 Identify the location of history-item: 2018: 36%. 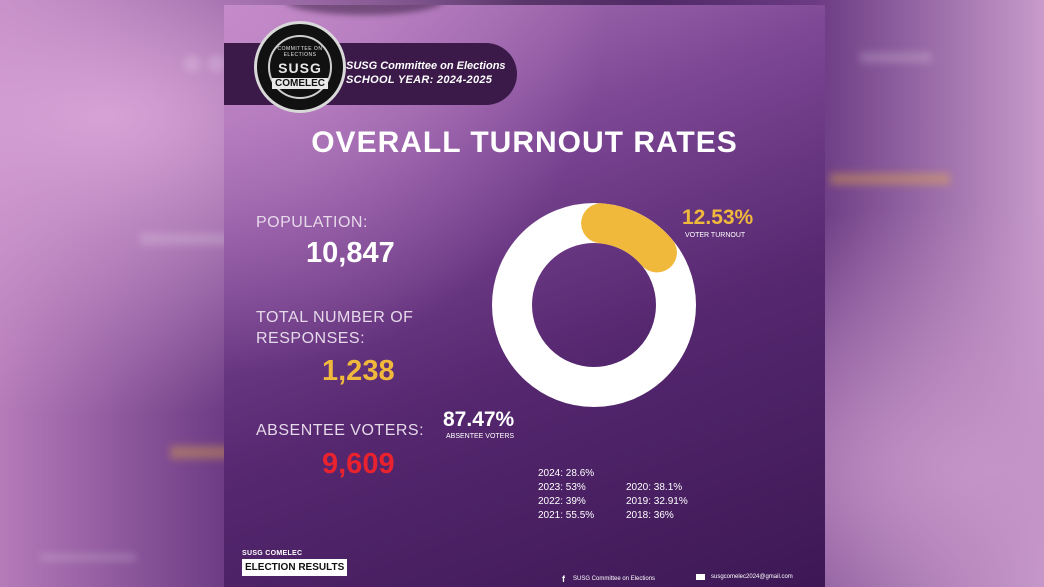
(650, 515).